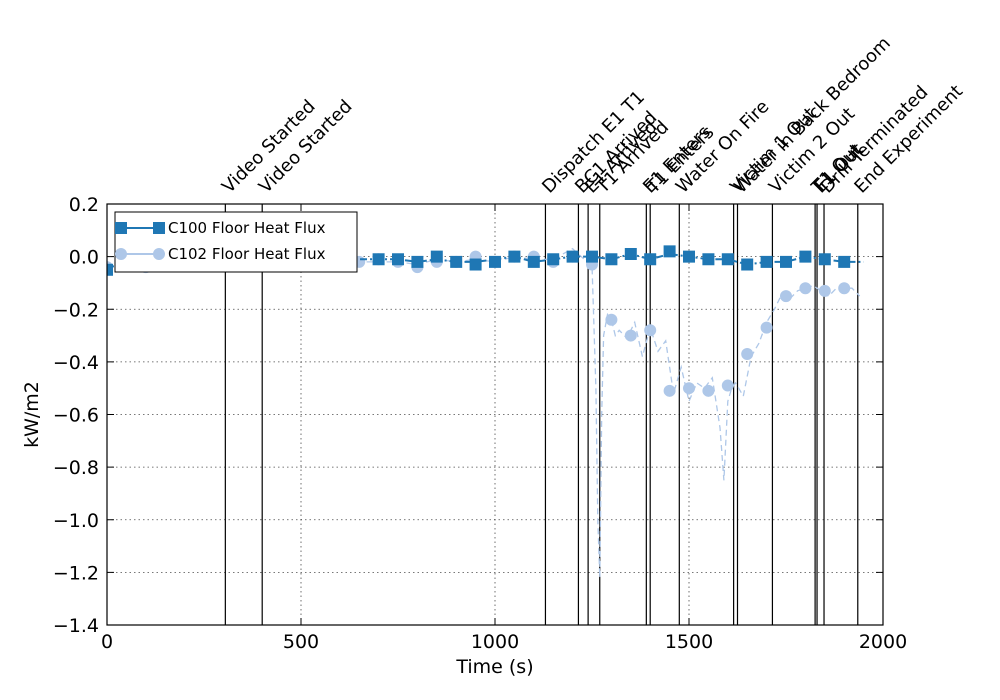  I want to click on y-tick-label: −0.8, so click(76, 468).